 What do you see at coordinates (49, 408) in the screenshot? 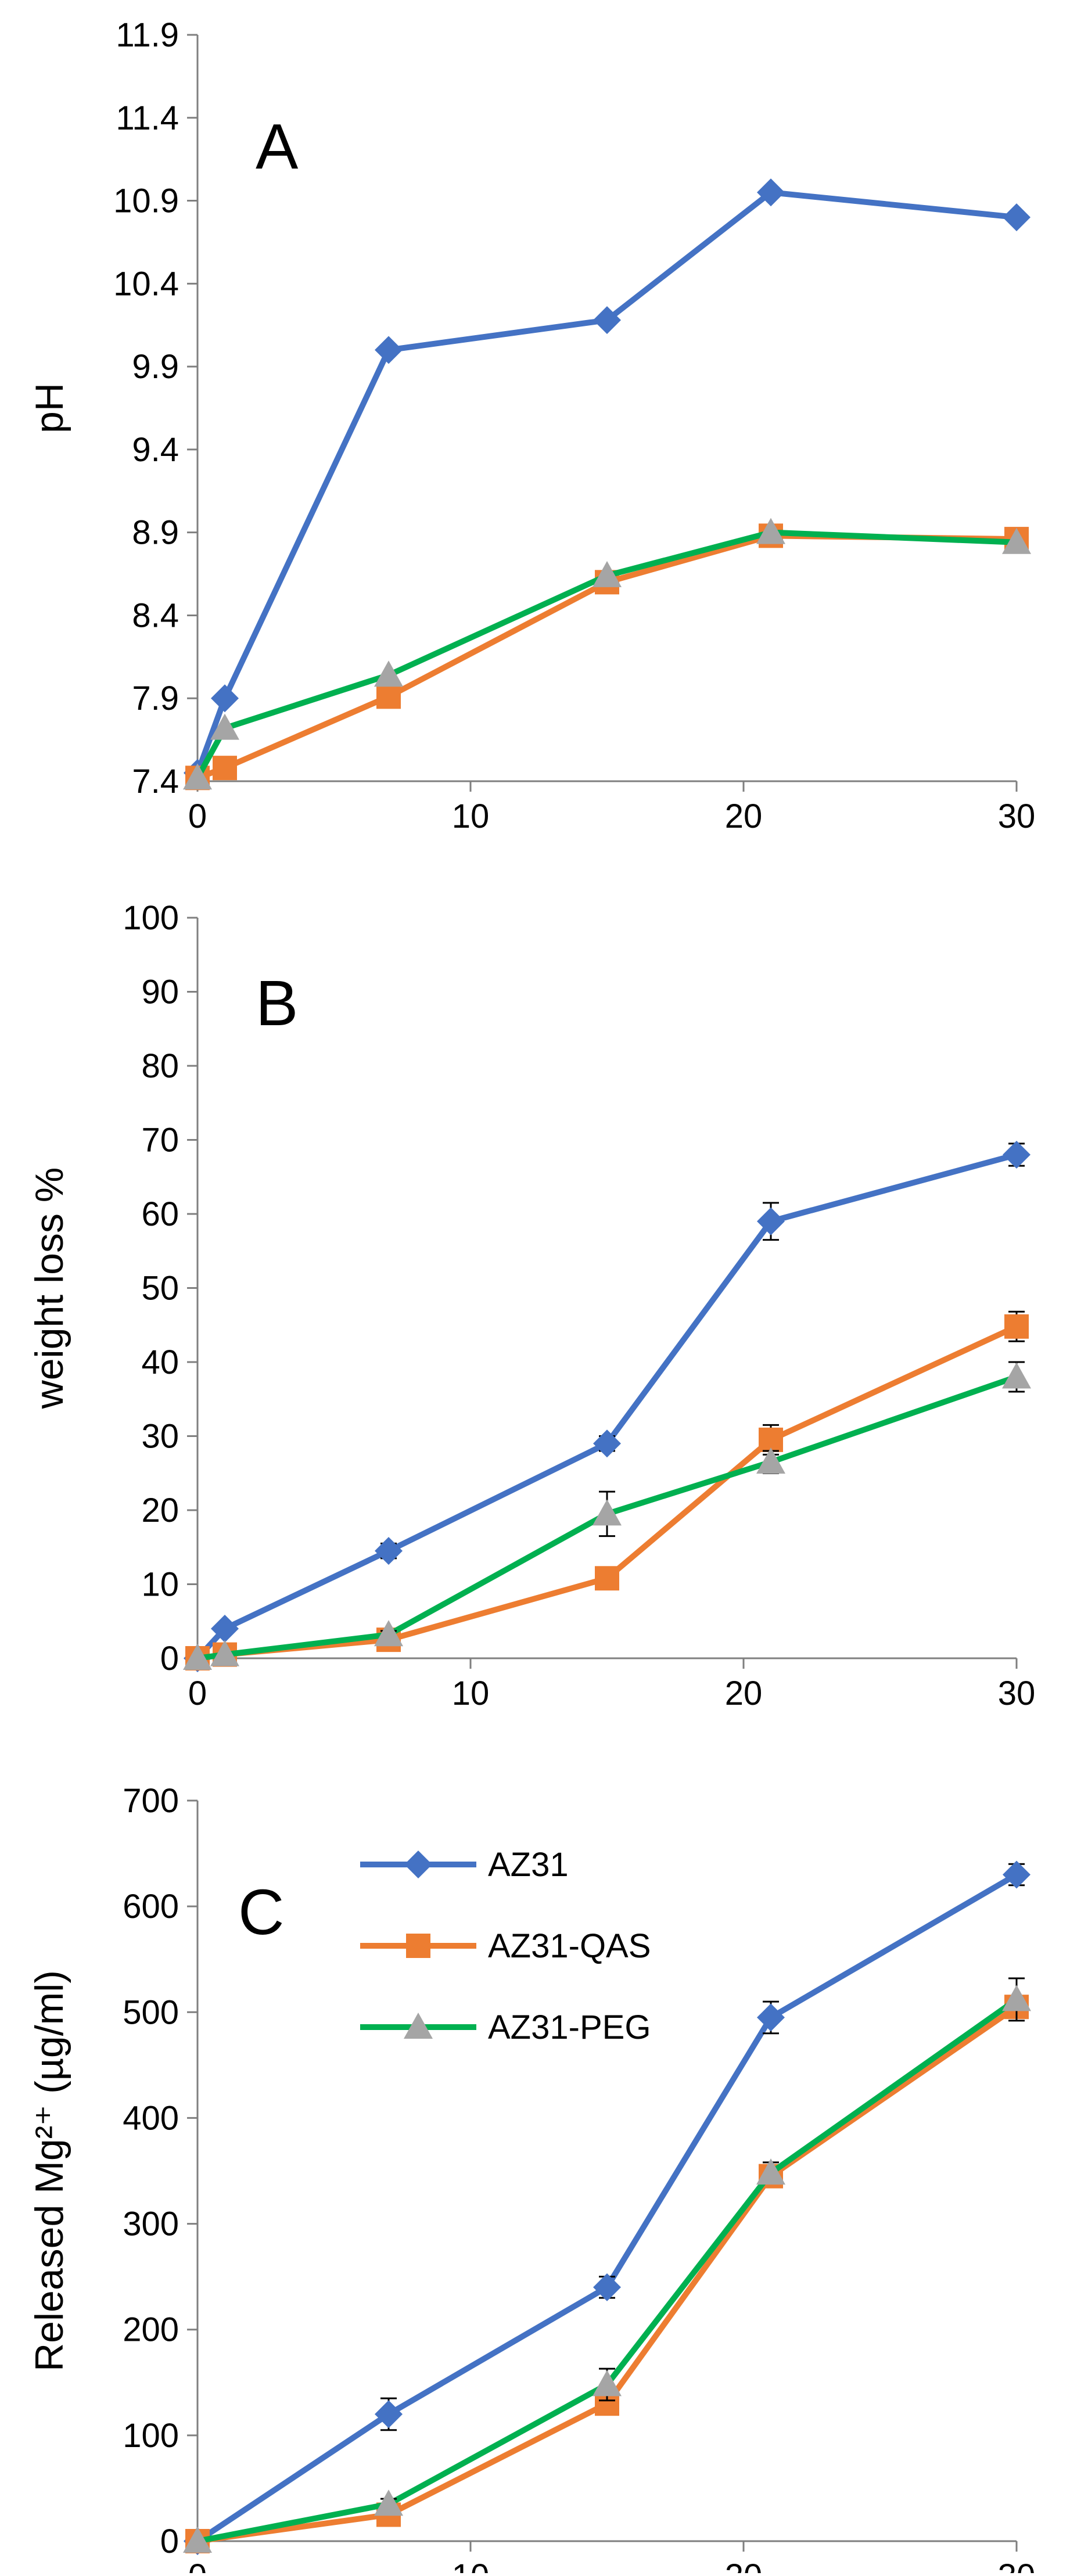
I see `y-axis-title: pH` at bounding box center [49, 408].